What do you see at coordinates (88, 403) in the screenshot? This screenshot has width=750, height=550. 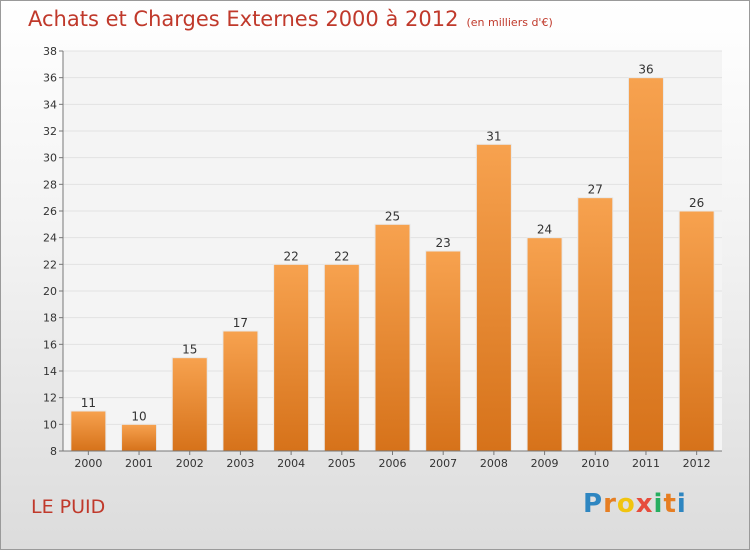 I see `data-label-2000: 11` at bounding box center [88, 403].